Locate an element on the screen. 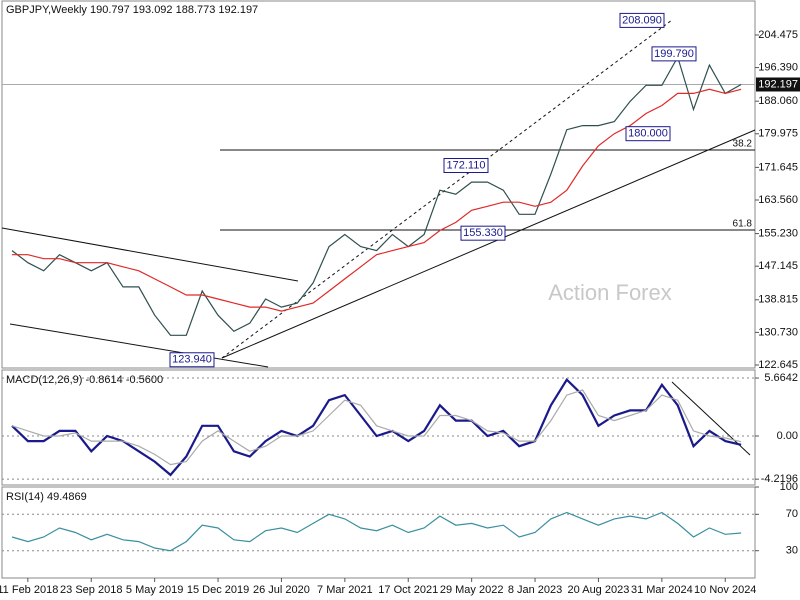 The image size is (800, 600). x-tick-label: 26 Jul 2020 is located at coordinates (281, 590).